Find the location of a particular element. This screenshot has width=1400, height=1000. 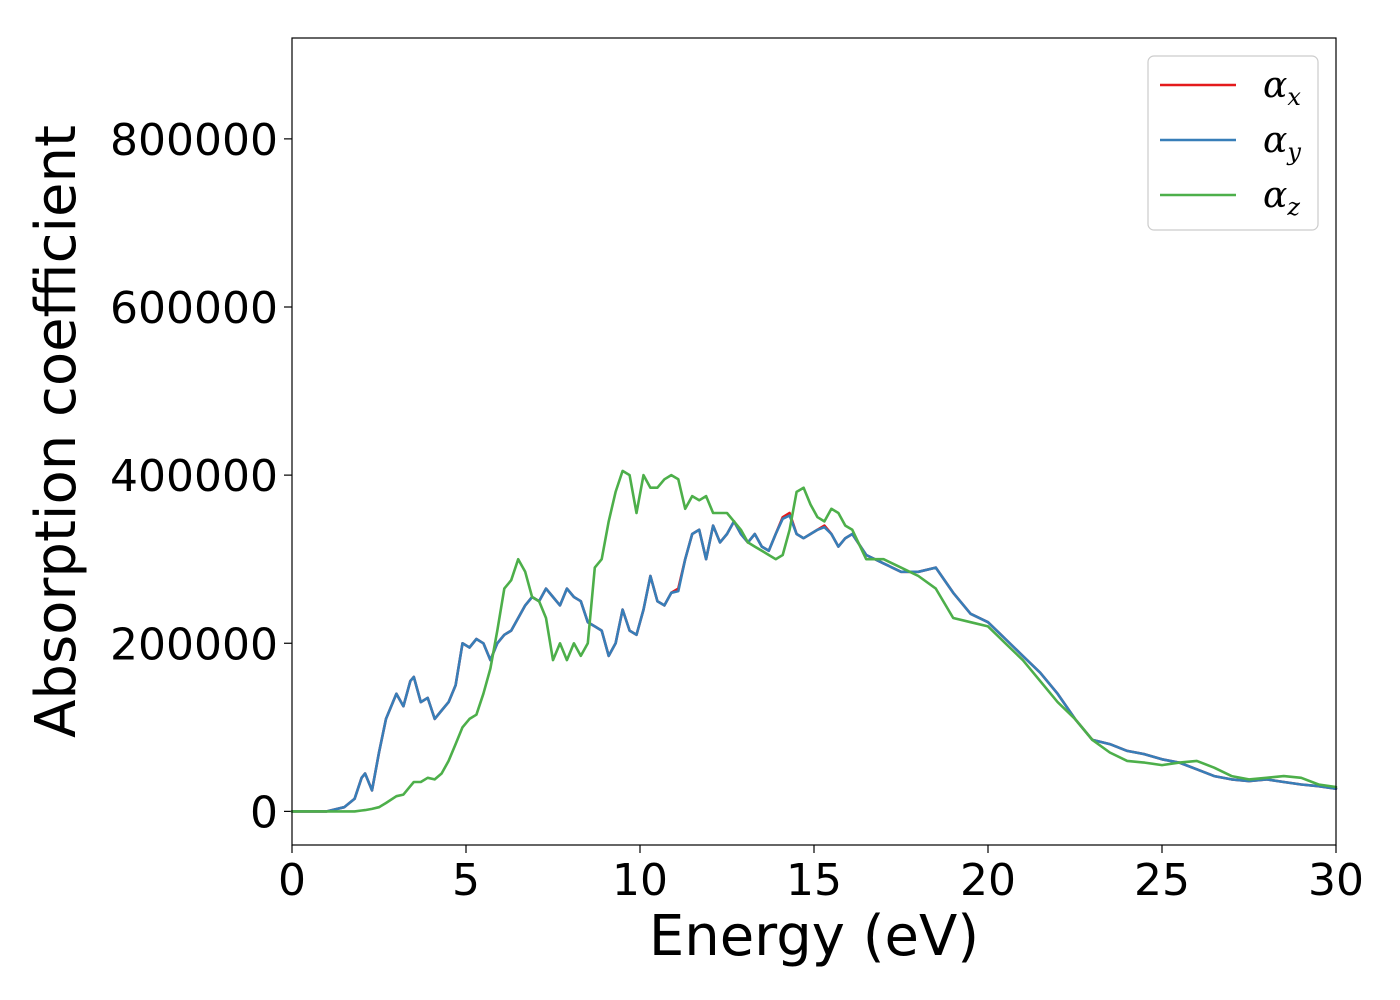

y-tick-label: 600000 is located at coordinates (194, 308).